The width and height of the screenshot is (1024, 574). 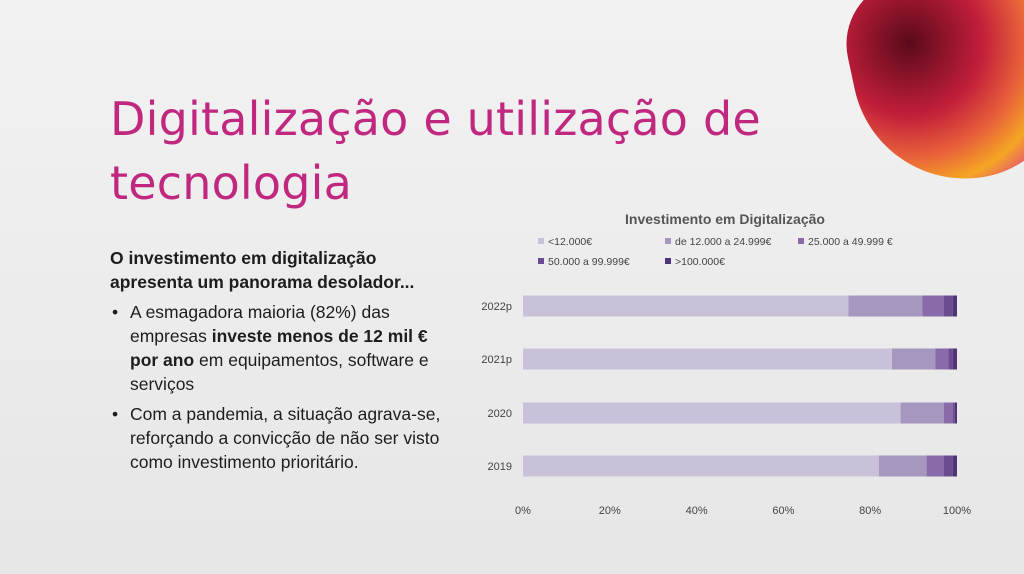 What do you see at coordinates (496, 360) in the screenshot?
I see `category-label-1: 2021p` at bounding box center [496, 360].